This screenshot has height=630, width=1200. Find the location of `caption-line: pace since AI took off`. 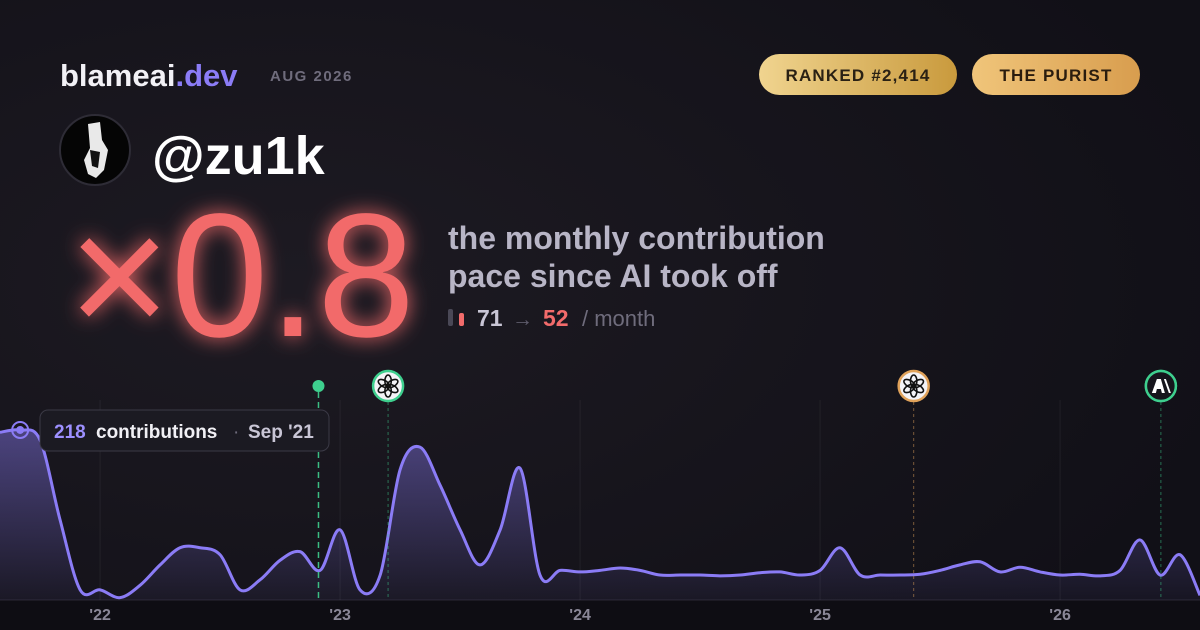

caption-line: pace since AI took off is located at coordinates (613, 276).